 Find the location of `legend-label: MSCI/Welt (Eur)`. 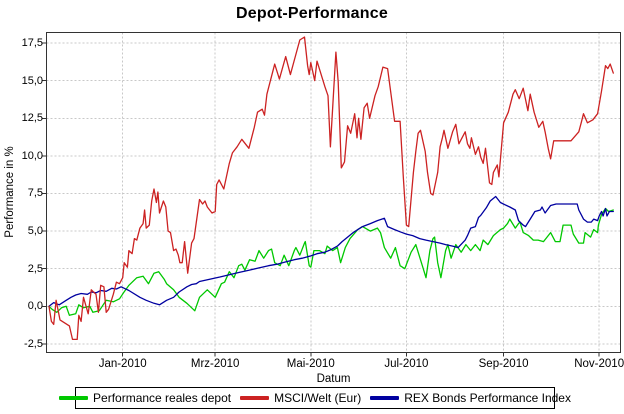

legend-label: MSCI/Welt (Eur) is located at coordinates (318, 398).